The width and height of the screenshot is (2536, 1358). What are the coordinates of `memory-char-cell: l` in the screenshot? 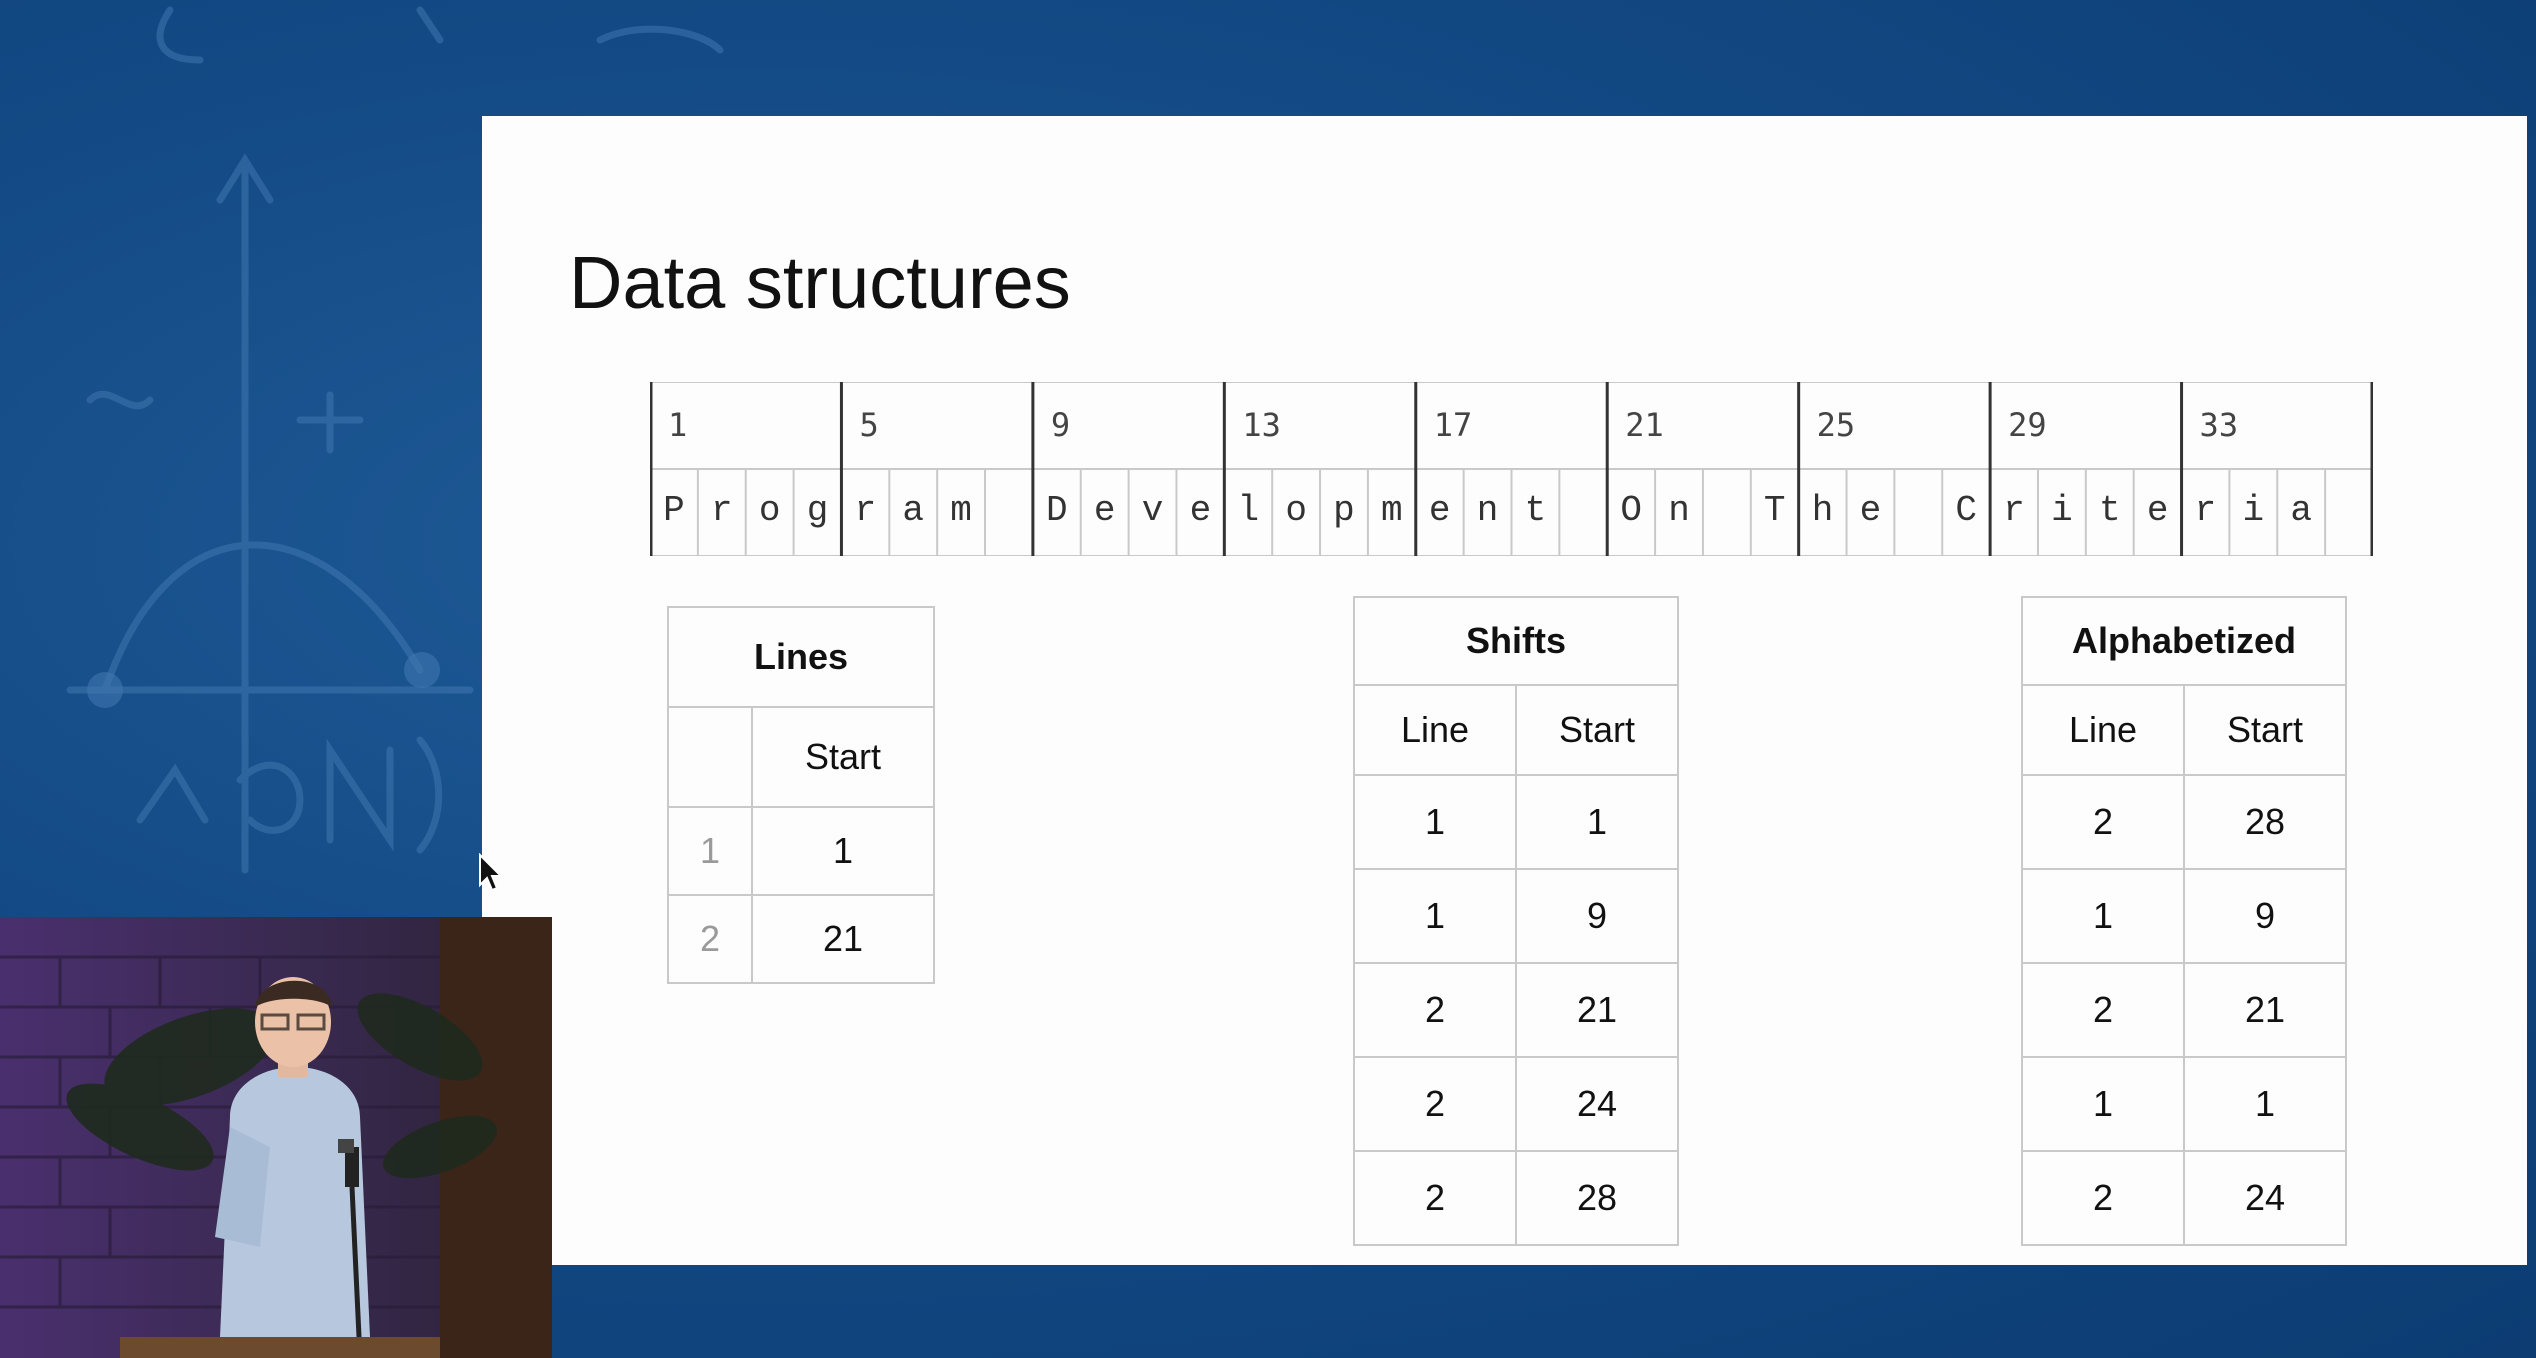 It's located at (1248, 510).